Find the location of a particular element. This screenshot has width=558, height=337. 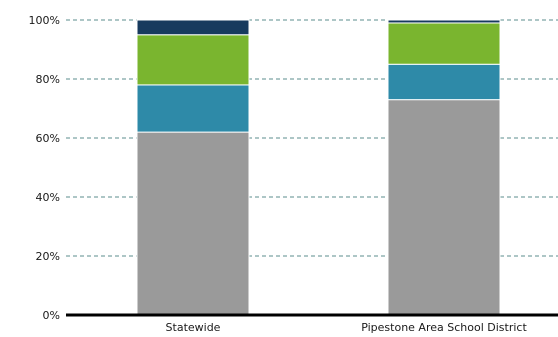

x-axis-category-labels: Statewide Pipestone Area School District is located at coordinates (347, 327).